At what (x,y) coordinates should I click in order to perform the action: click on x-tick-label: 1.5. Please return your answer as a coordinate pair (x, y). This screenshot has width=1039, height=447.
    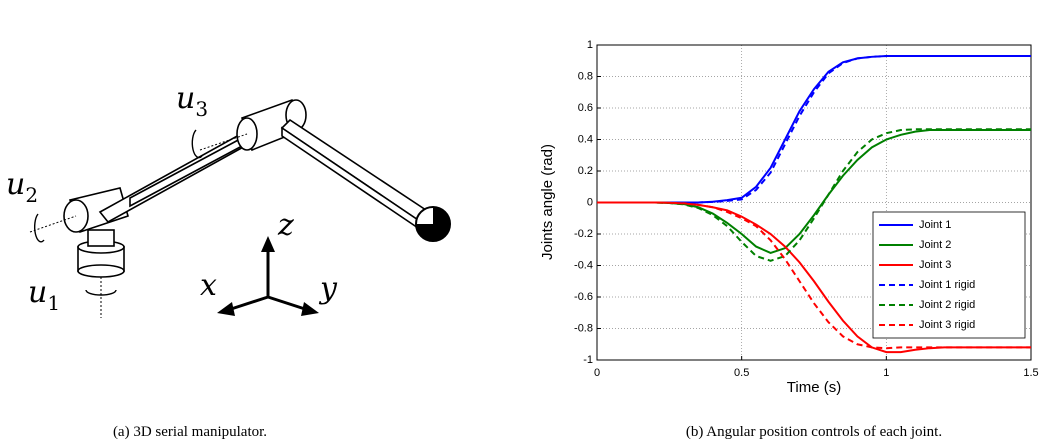
    Looking at the image, I should click on (1030, 373).